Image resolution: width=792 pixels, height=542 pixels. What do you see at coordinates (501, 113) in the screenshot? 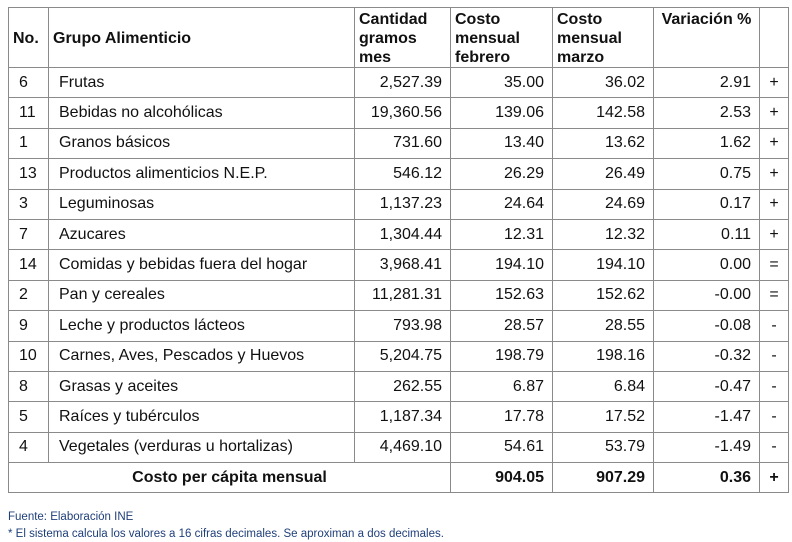
I see `cell-febrero: 139.06` at bounding box center [501, 113].